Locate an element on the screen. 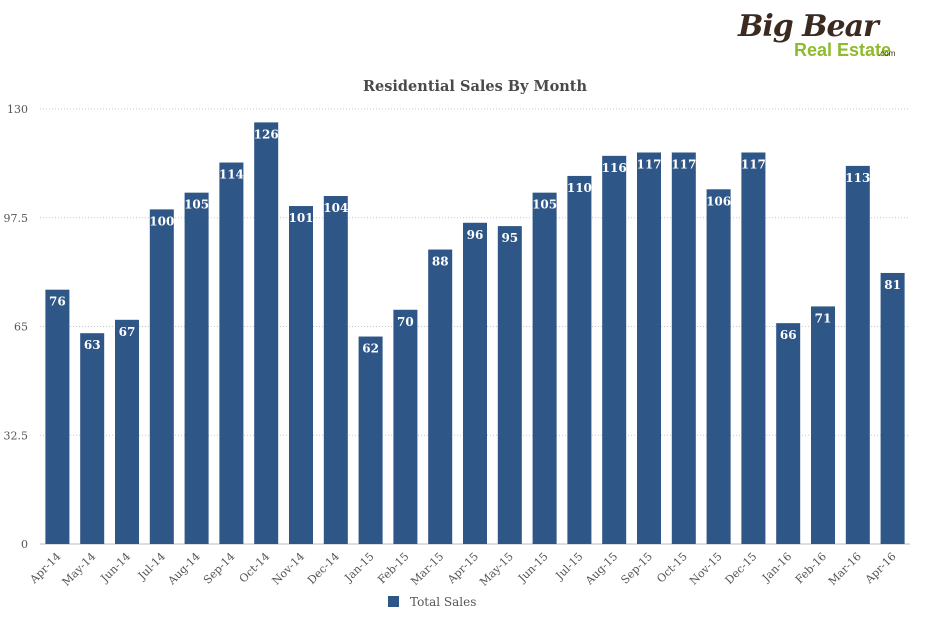  x-tick-label: Apr-15 is located at coordinates (462, 568).